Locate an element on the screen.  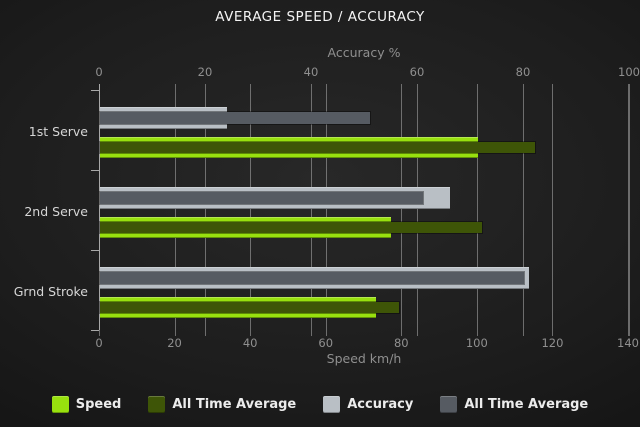
bottom-axis-title: Speed km/h is located at coordinates (364, 358).